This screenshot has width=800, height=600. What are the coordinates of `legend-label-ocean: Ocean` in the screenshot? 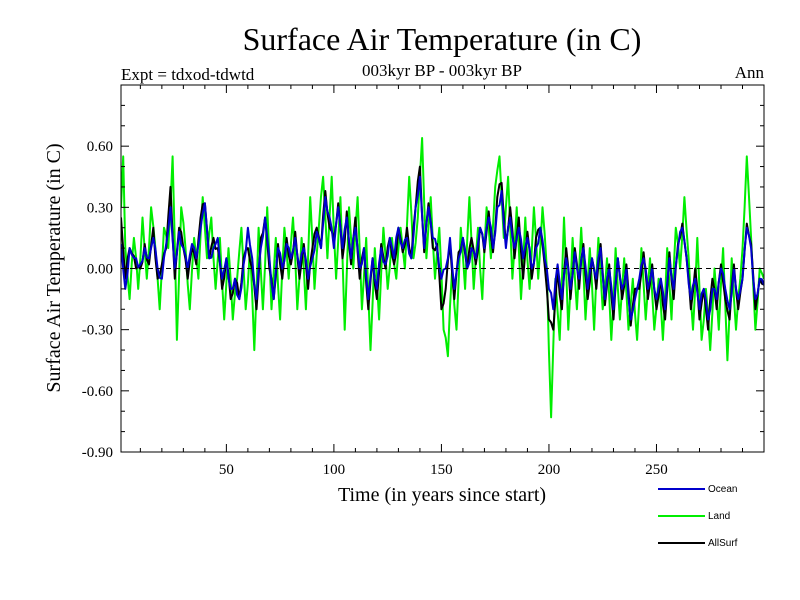 It's located at (722, 489).